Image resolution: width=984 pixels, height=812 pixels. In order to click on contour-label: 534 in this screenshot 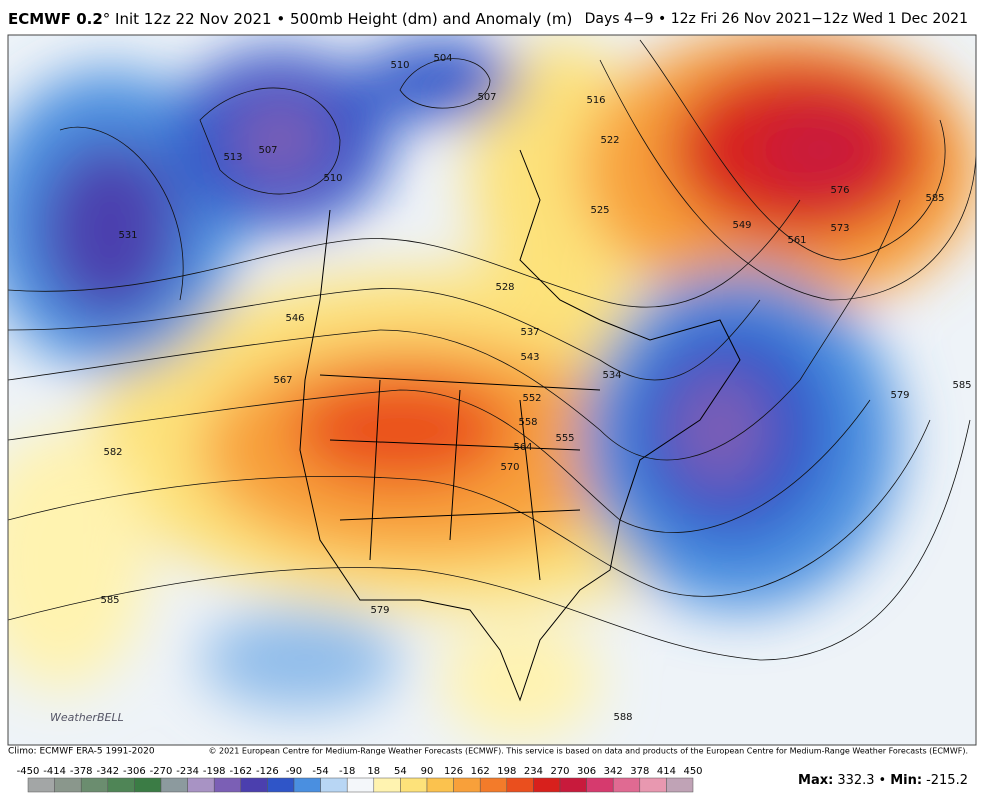, I will do `click(611, 375)`.